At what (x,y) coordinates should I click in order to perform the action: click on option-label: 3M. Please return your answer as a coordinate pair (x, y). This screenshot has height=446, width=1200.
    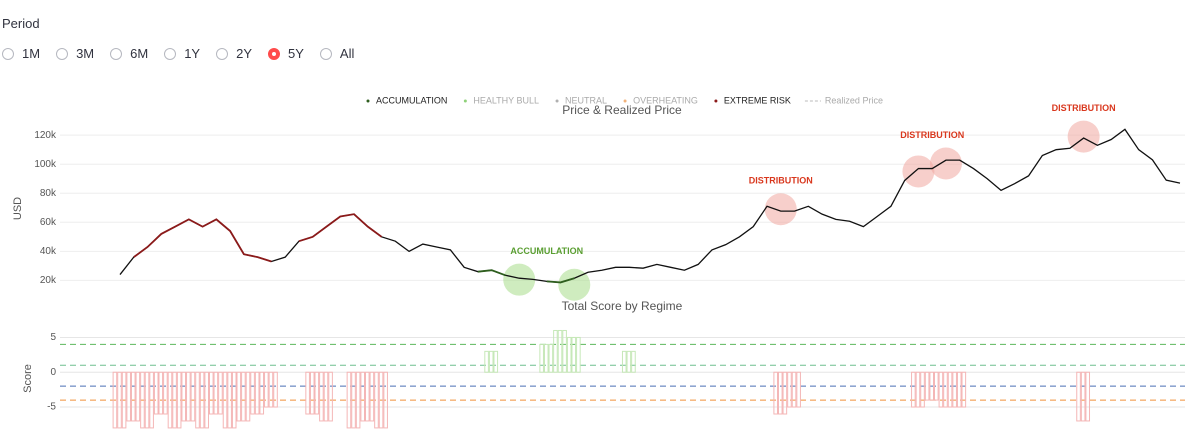
    Looking at the image, I should click on (85, 53).